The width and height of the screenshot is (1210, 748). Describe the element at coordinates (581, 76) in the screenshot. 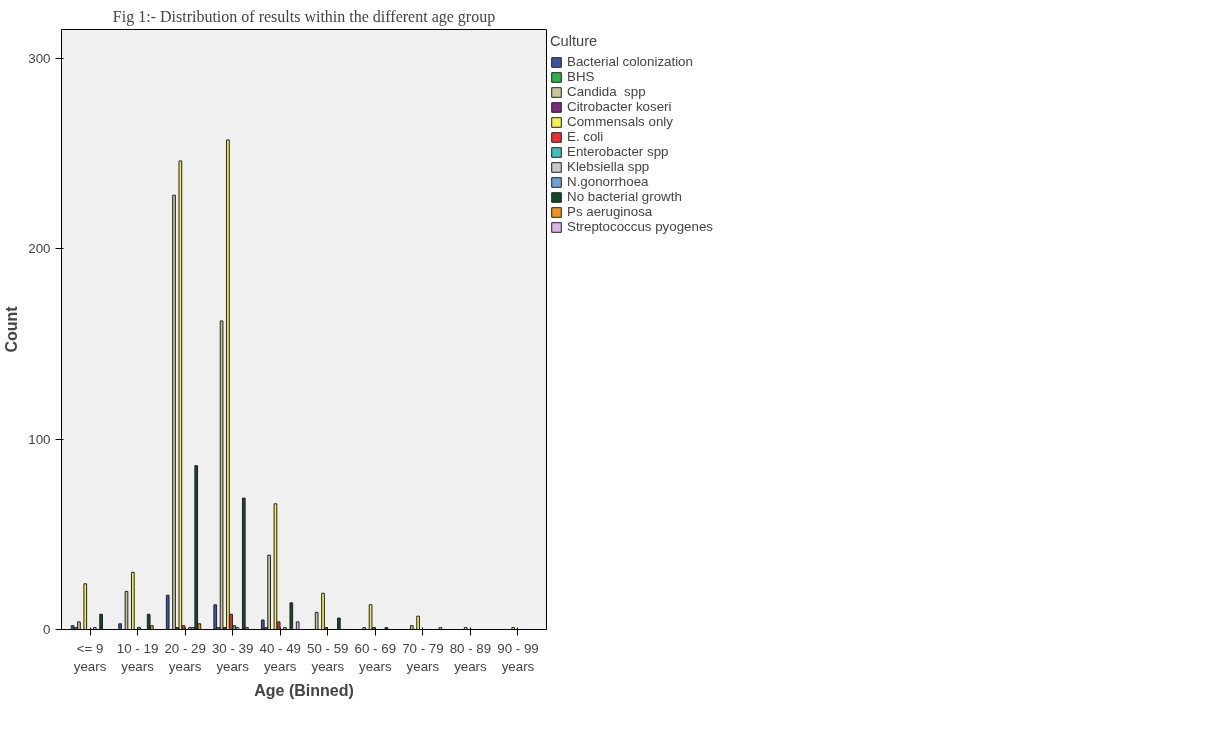

I see `legend-label: BHS` at that location.